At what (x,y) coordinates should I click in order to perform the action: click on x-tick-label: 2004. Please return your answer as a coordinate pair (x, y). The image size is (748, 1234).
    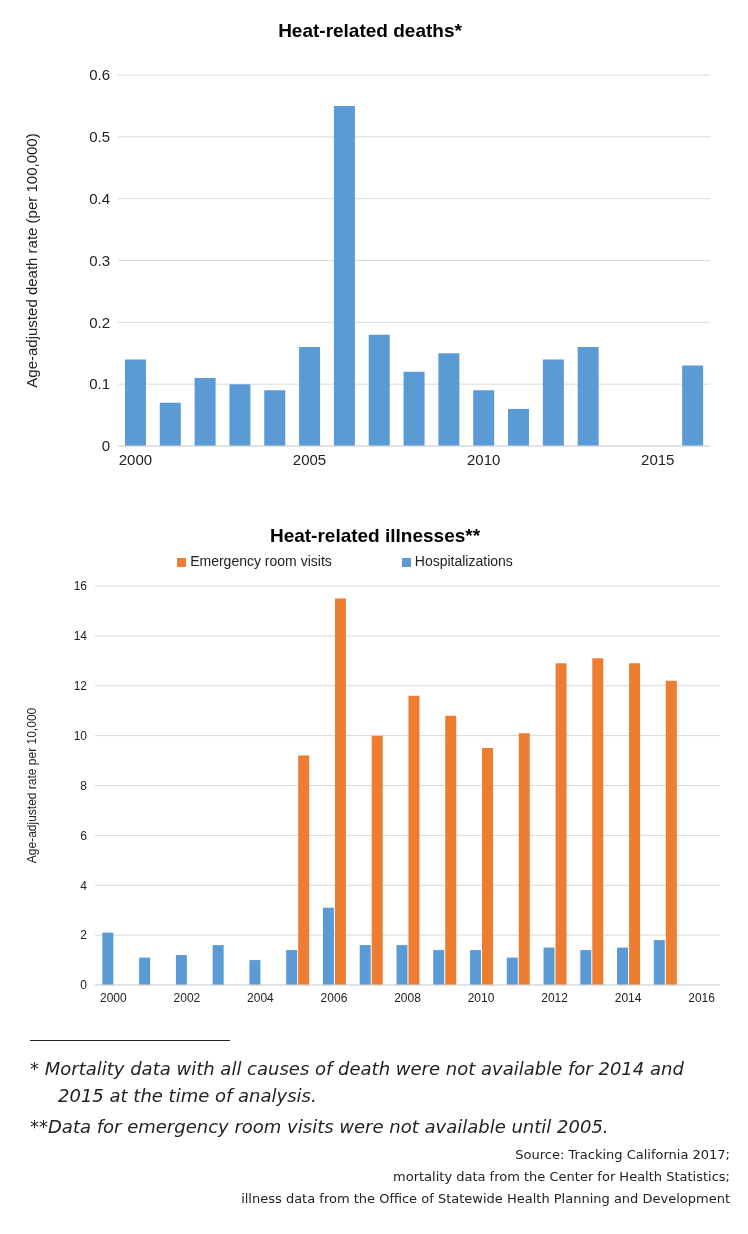
    Looking at the image, I should click on (261, 997).